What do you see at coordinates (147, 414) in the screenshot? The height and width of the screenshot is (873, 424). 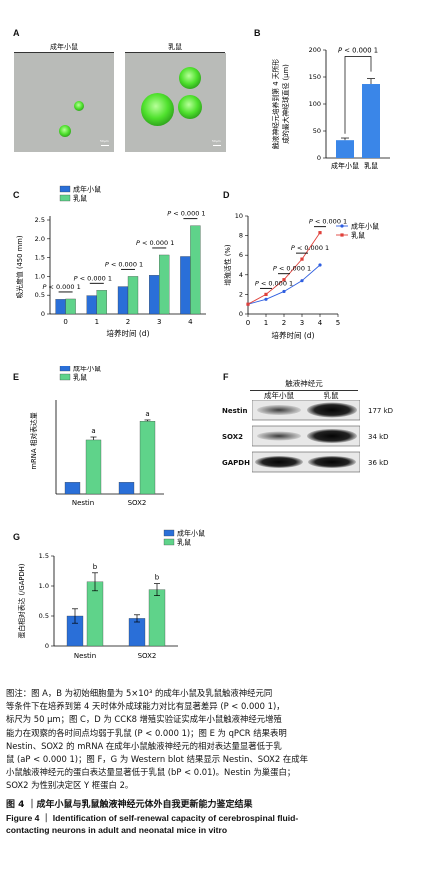 I see `significance-mark: a` at bounding box center [147, 414].